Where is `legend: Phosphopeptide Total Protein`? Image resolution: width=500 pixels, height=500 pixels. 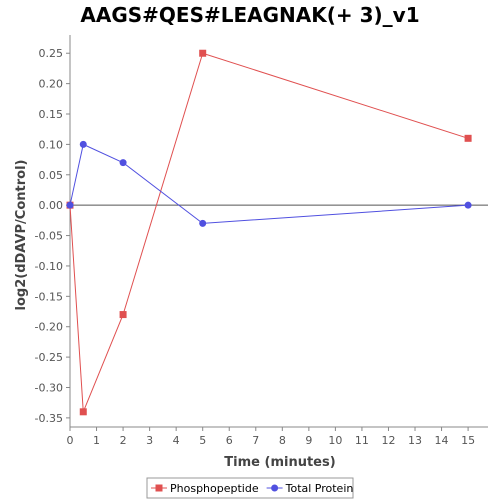 legend: Phosphopeptide Total Protein is located at coordinates (250, 488).